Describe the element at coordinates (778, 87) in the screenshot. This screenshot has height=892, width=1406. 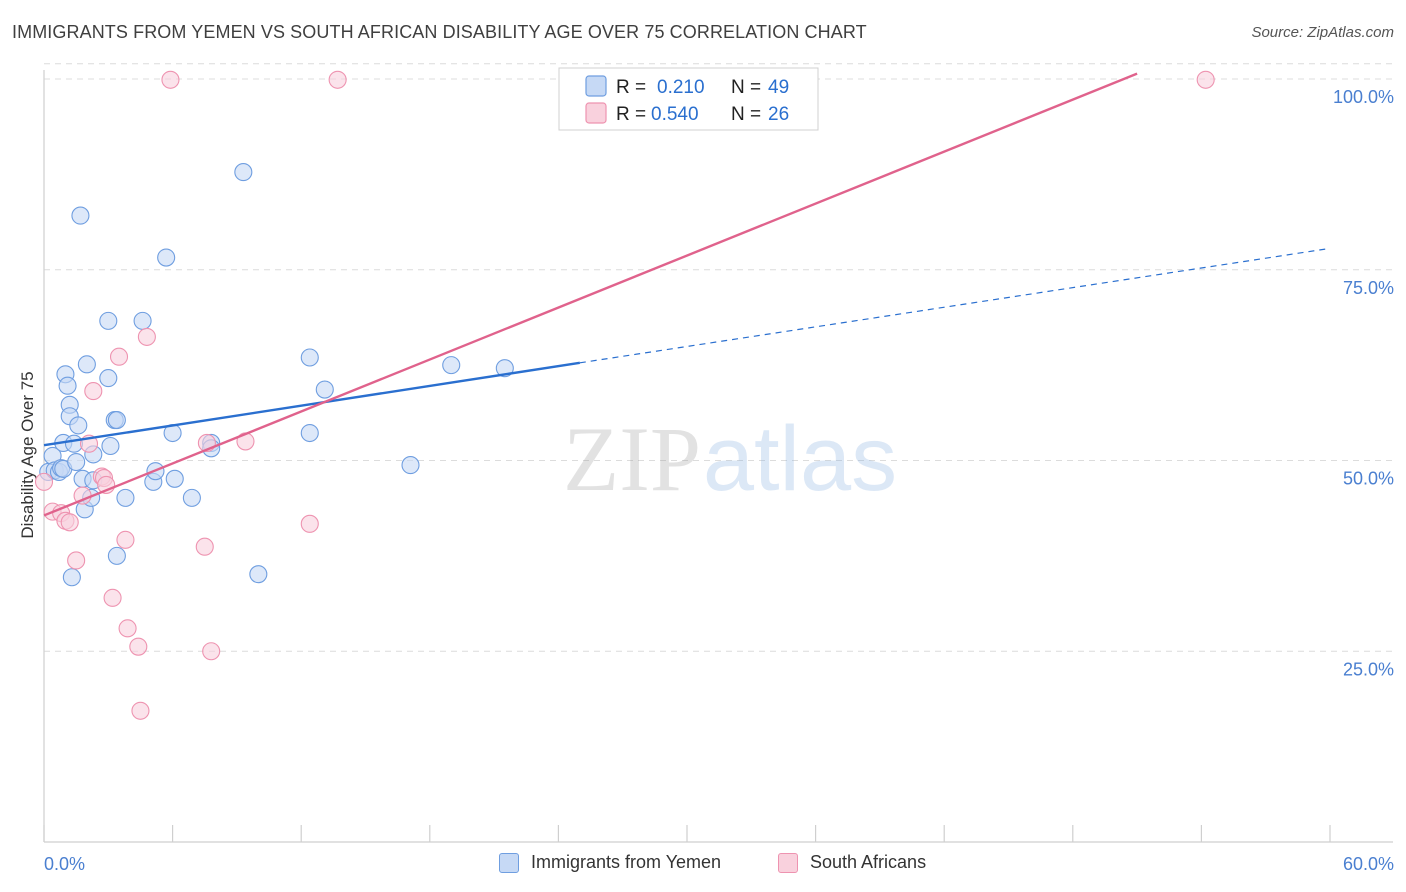
I see `legend-n-value-yemen: 49` at that location.